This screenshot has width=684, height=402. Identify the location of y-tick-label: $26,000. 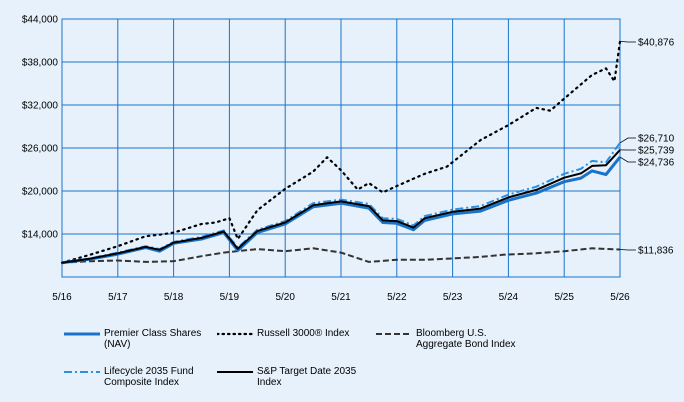
(40, 149).